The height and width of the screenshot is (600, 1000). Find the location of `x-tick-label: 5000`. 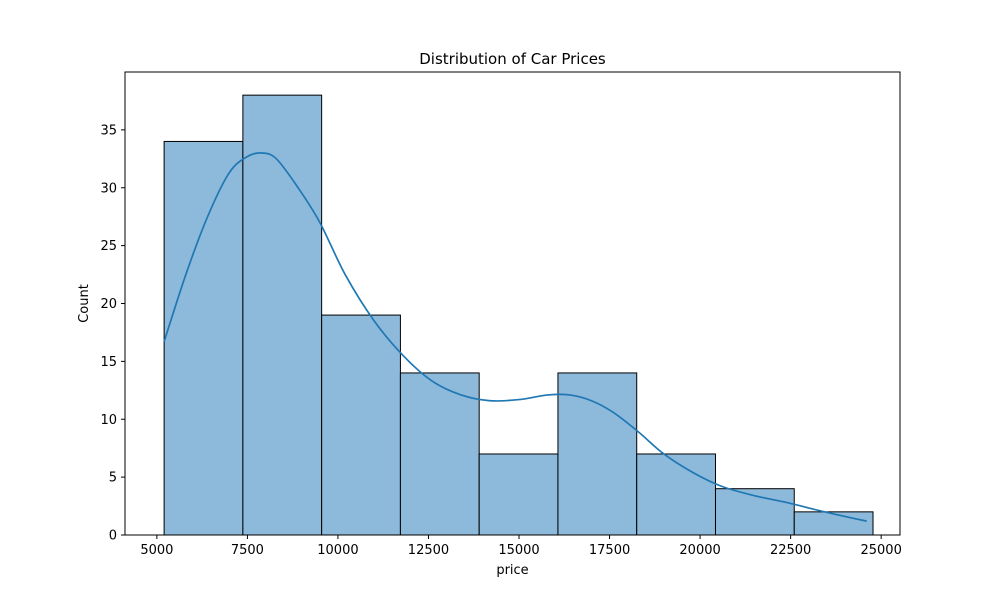

x-tick-label: 5000 is located at coordinates (156, 550).